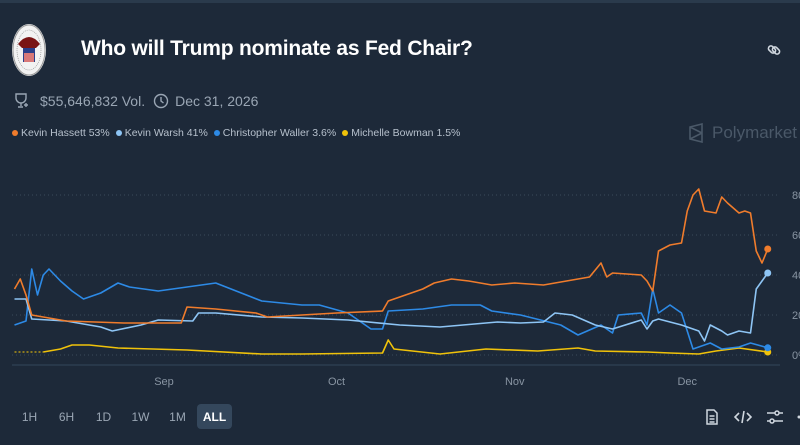 This screenshot has width=800, height=445. I want to click on y-tick-label: 80%, so click(796, 196).